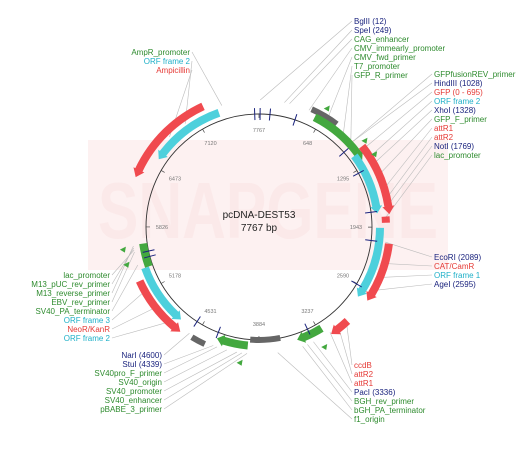 The width and height of the screenshot is (529, 463). Describe the element at coordinates (373, 30) in the screenshot. I see `label-right_top: SpeI (249)` at that location.